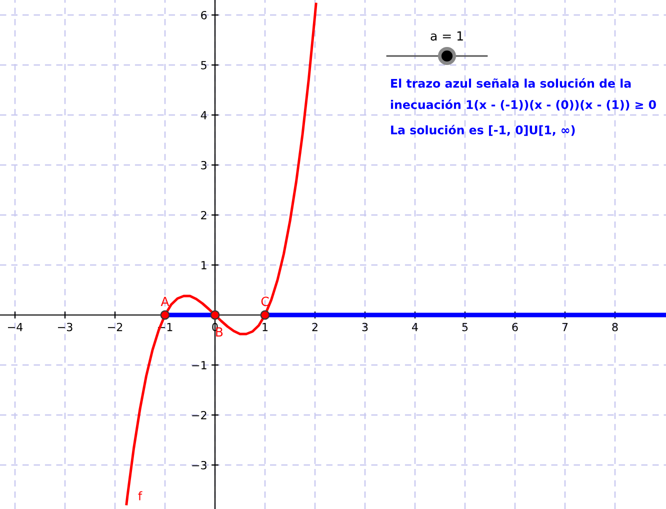 Image resolution: width=666 pixels, height=509 pixels. I want to click on x-tick-label: 3, so click(365, 327).